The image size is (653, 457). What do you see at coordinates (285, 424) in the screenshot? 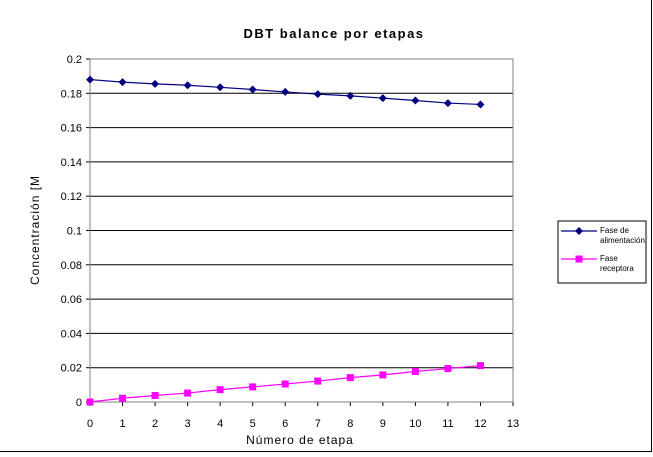
I see `x-tick-label: 6` at bounding box center [285, 424].